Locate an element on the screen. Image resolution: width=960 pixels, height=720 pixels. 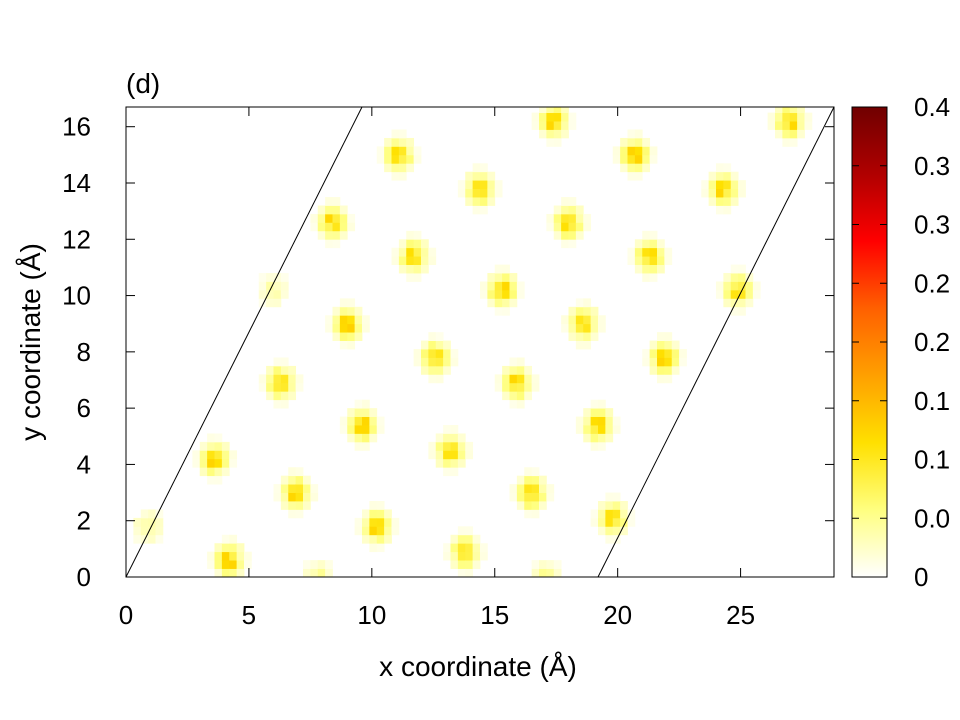
y-tick-label: 0 is located at coordinates (84, 577).